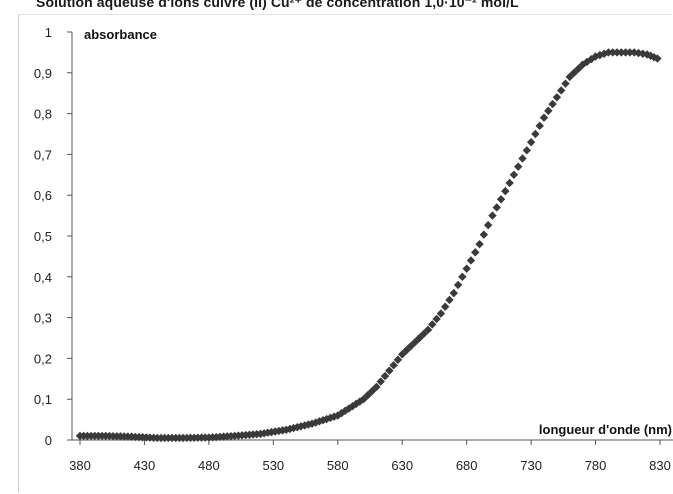 This screenshot has height=494, width=673. Describe the element at coordinates (660, 465) in the screenshot. I see `x-tick-label: 830` at that location.